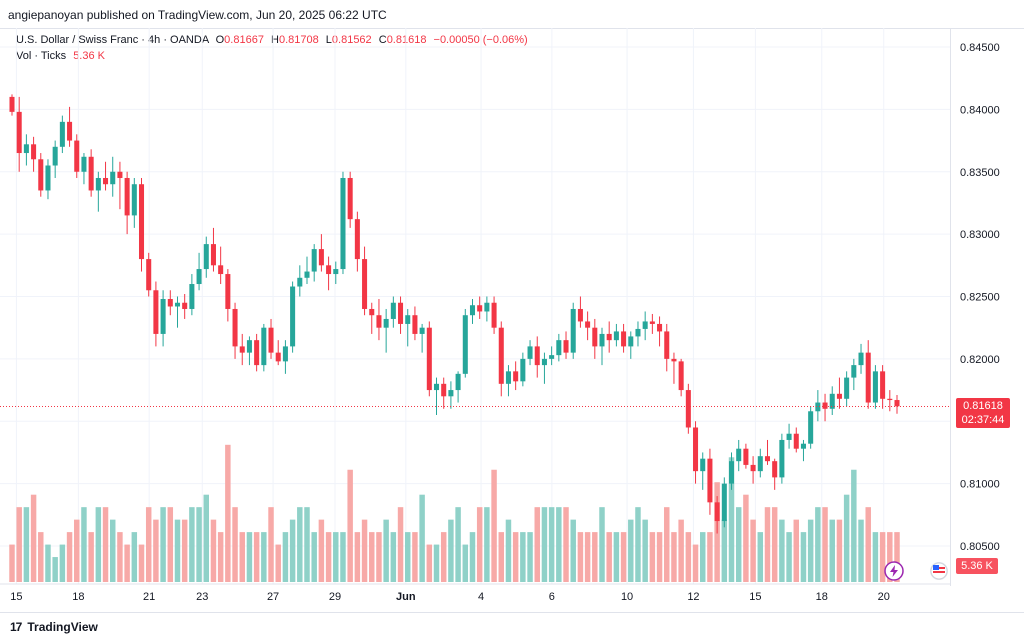 The width and height of the screenshot is (1024, 643). Describe the element at coordinates (149, 597) in the screenshot. I see `x-tick-label: 21` at that location.